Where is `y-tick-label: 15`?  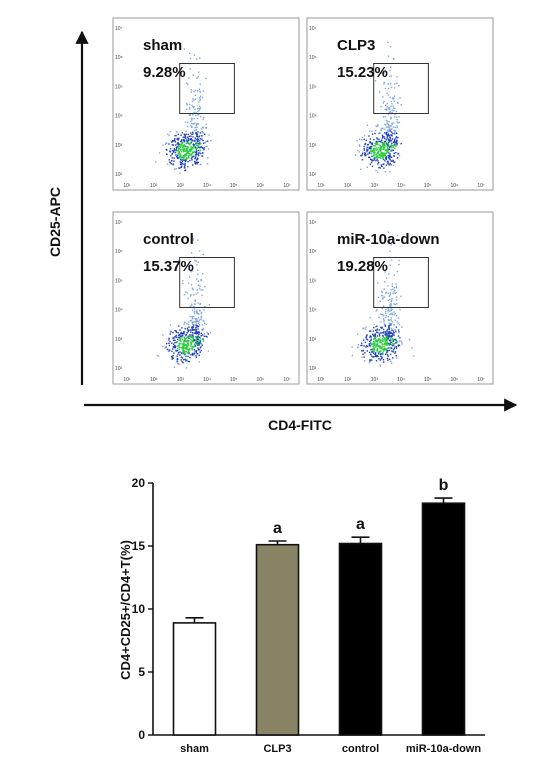
y-tick-label: 15 is located at coordinates (139, 546).